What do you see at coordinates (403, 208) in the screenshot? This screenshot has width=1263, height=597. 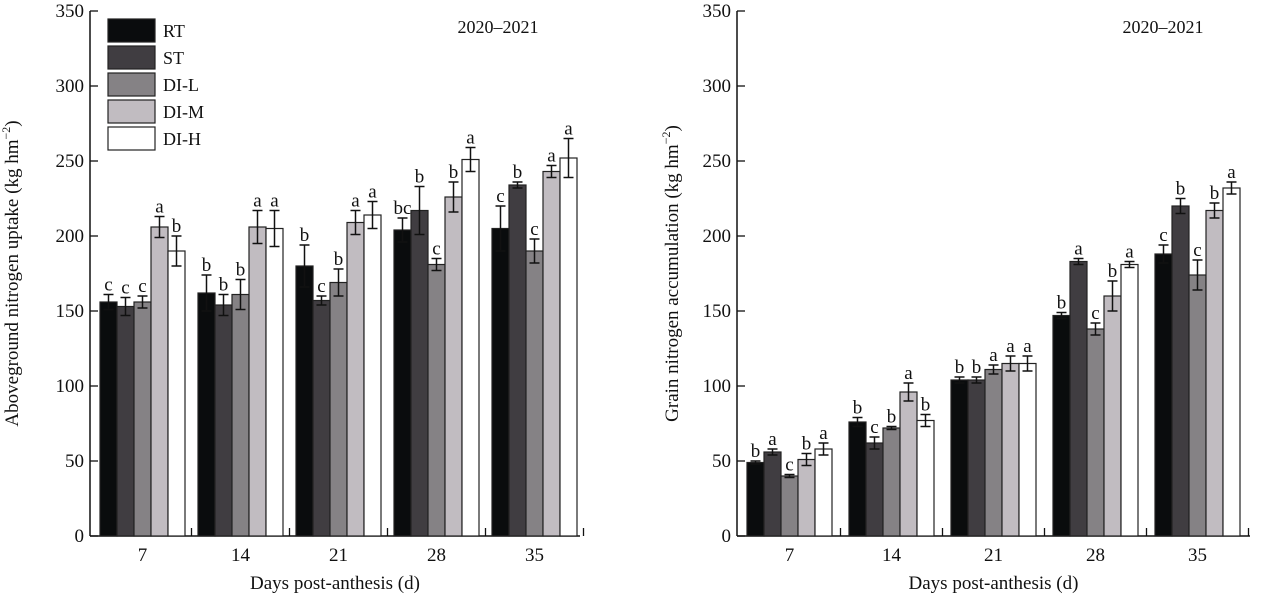 I see `significance-letter: bc` at bounding box center [403, 208].